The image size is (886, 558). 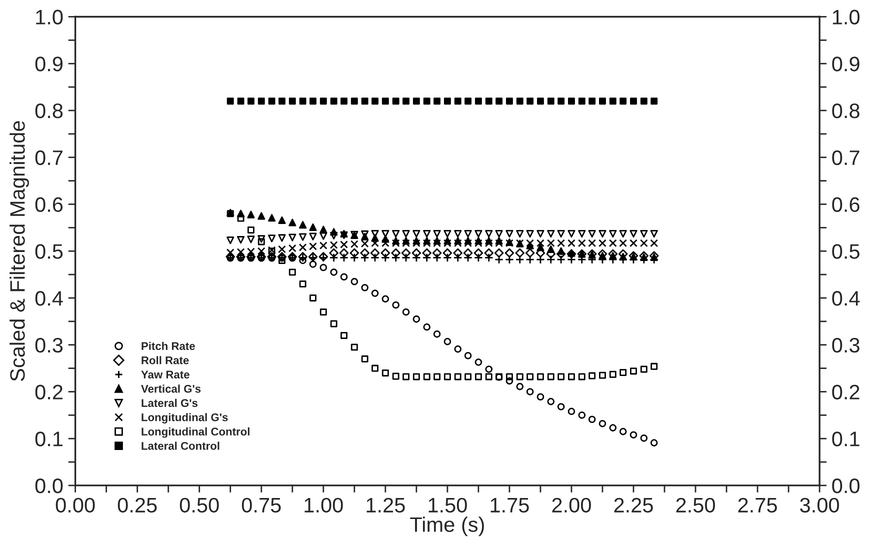 I want to click on y2-tick-label: 0.0, so click(x=846, y=486).